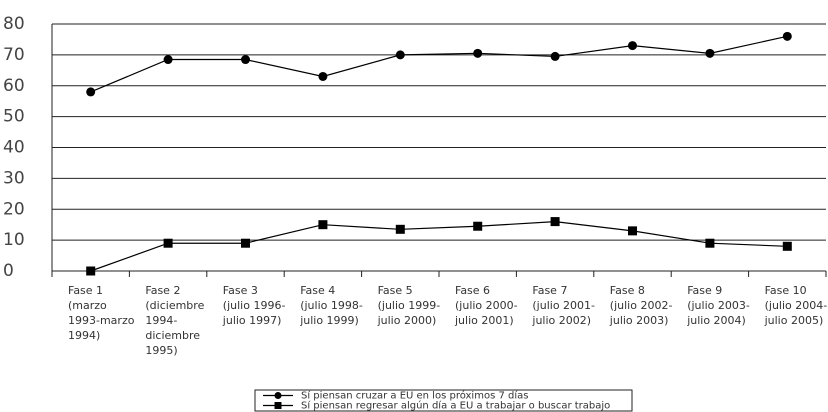 Image resolution: width=828 pixels, height=412 pixels. What do you see at coordinates (704, 290) in the screenshot?
I see `x-tick-line: Fase 9` at bounding box center [704, 290].